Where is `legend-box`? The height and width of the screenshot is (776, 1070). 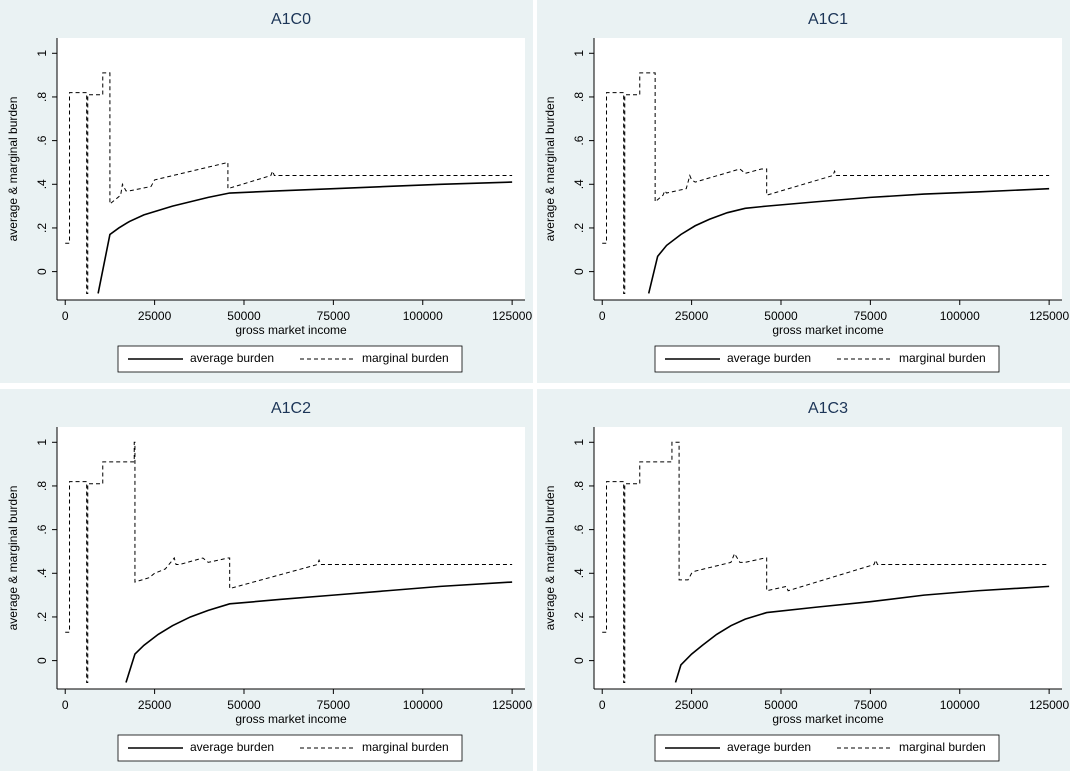
legend-box is located at coordinates (290, 359).